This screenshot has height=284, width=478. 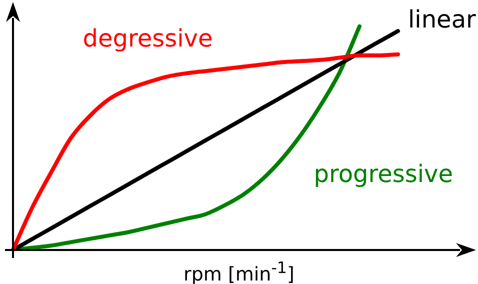 I want to click on series-label: progressive, so click(x=383, y=174).